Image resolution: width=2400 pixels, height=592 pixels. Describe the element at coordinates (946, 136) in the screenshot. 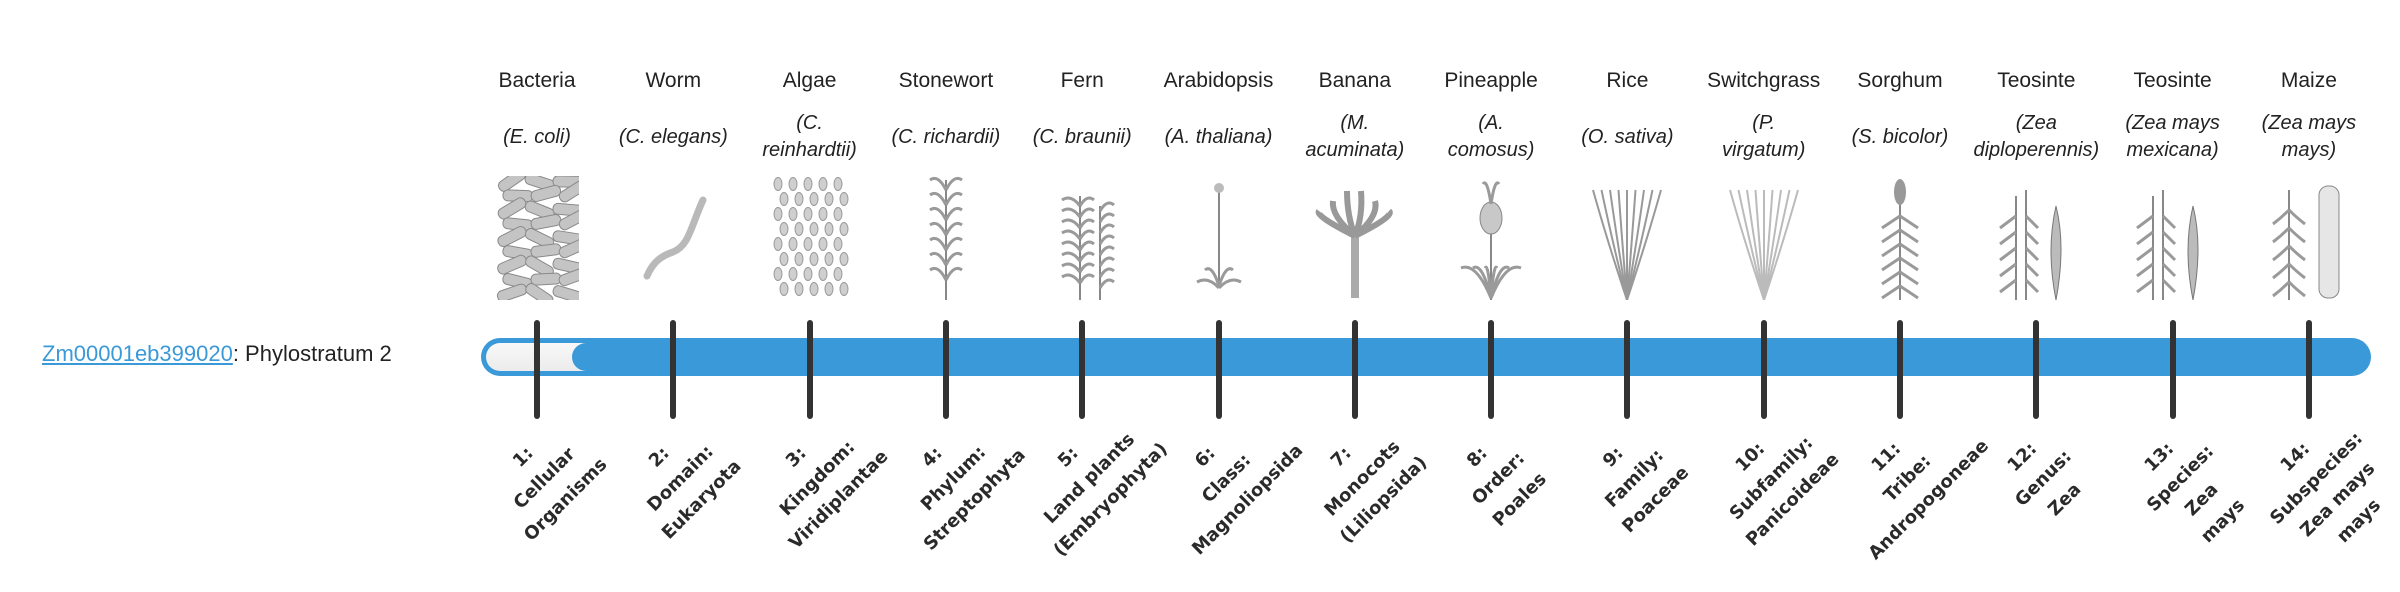

I see `organism-scientific-name: (C. richardii)` at that location.